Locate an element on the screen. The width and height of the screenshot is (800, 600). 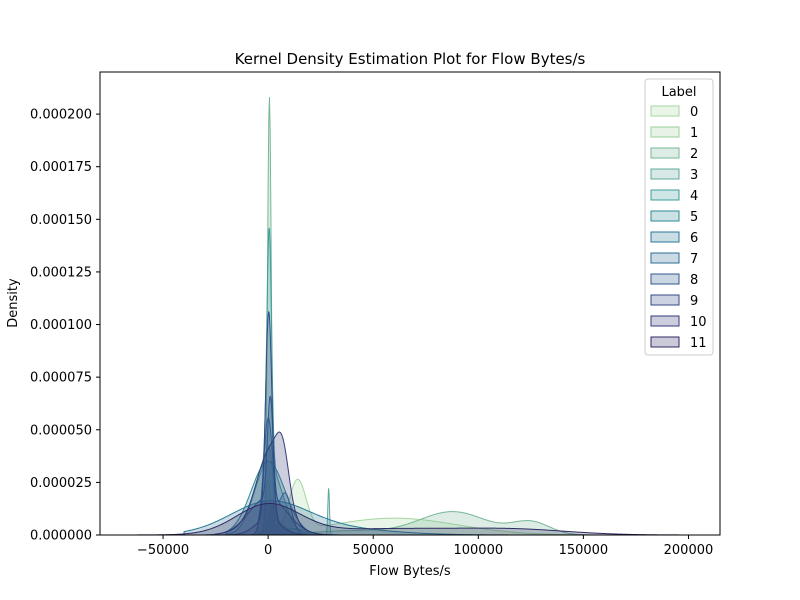
x-tick-label: 150000 is located at coordinates (584, 550).